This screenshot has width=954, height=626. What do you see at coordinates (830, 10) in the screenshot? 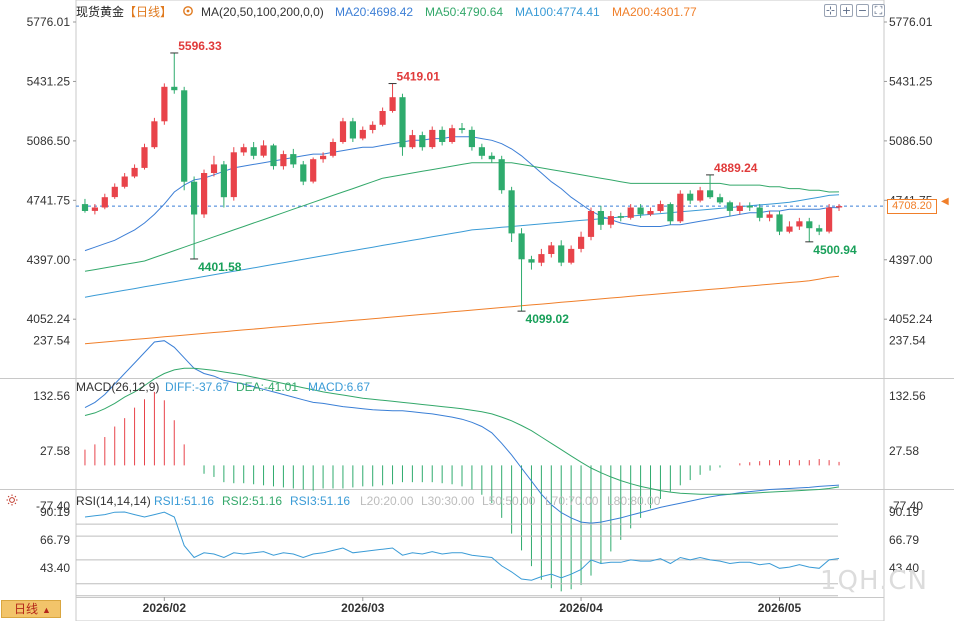
I see `move-icon: ⊹` at bounding box center [830, 10].